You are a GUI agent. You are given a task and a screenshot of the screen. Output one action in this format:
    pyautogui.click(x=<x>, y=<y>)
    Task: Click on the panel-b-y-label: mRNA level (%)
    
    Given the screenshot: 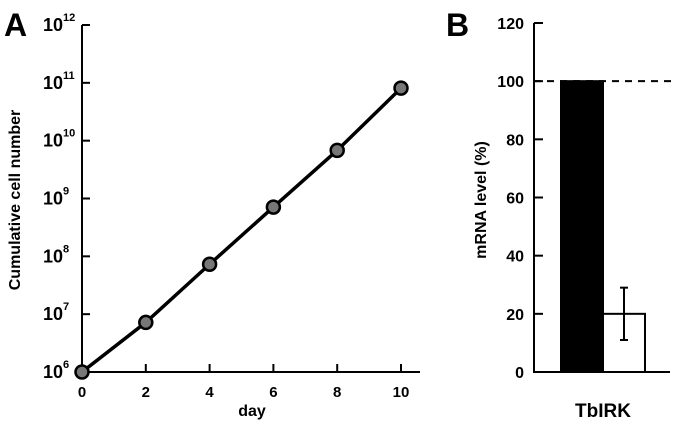 What is the action you would take?
    pyautogui.click(x=481, y=200)
    